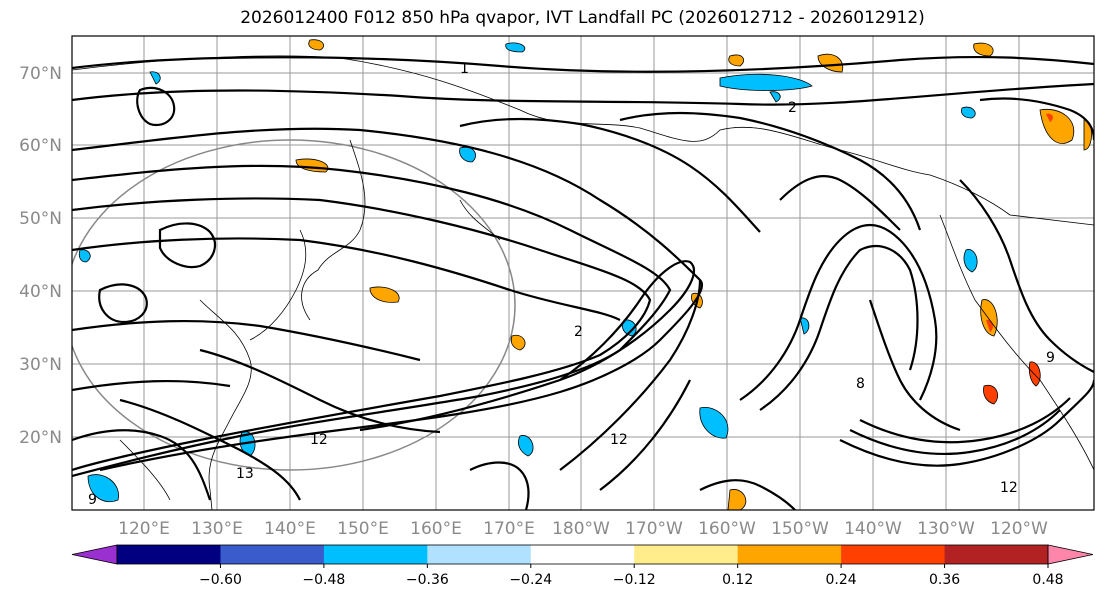  Describe the element at coordinates (245, 474) in the screenshot. I see `contour-label: 13` at that location.